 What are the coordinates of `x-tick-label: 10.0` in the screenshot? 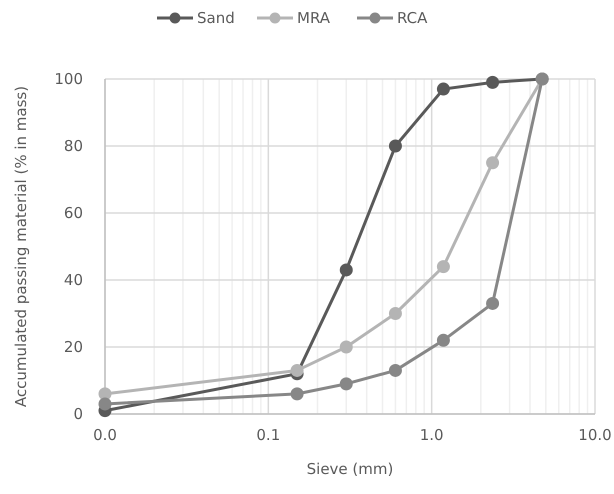 It's located at (595, 435).